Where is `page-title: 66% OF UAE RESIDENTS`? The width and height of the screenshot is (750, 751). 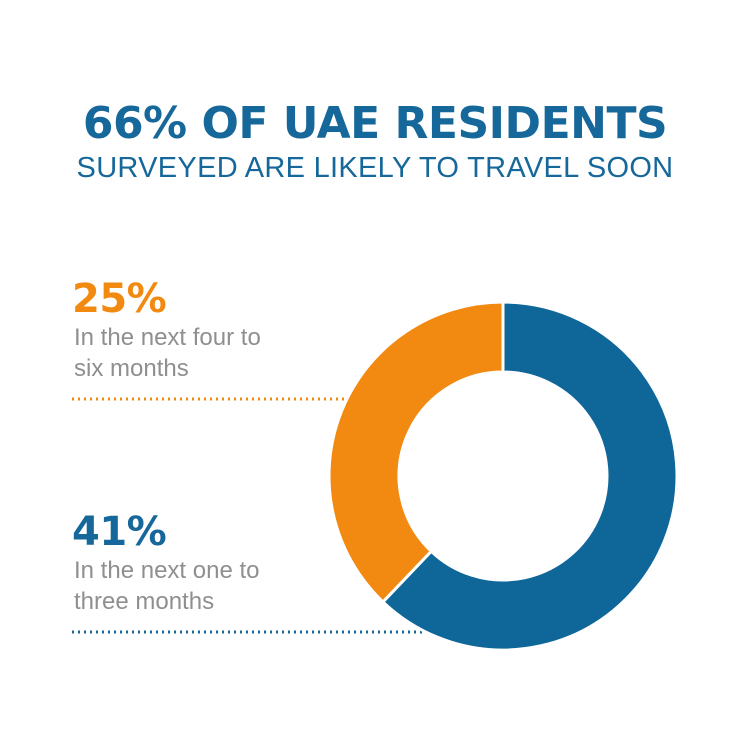 page-title: 66% OF UAE RESIDENTS is located at coordinates (375, 123).